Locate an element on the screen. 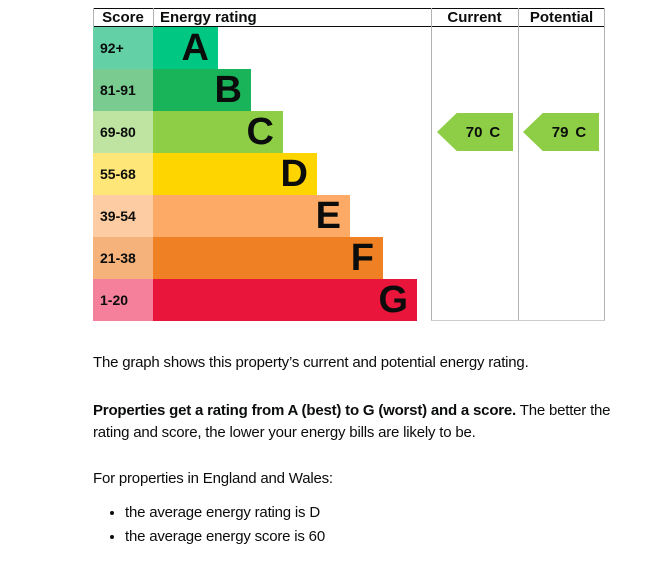  band-score-range: 21-38 is located at coordinates (123, 258).